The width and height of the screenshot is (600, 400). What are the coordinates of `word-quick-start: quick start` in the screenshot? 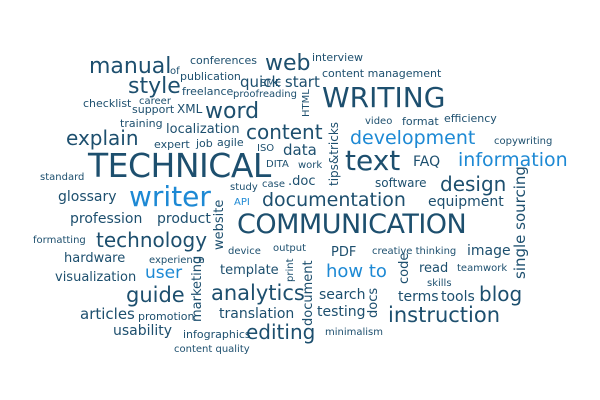 It's located at (280, 82).